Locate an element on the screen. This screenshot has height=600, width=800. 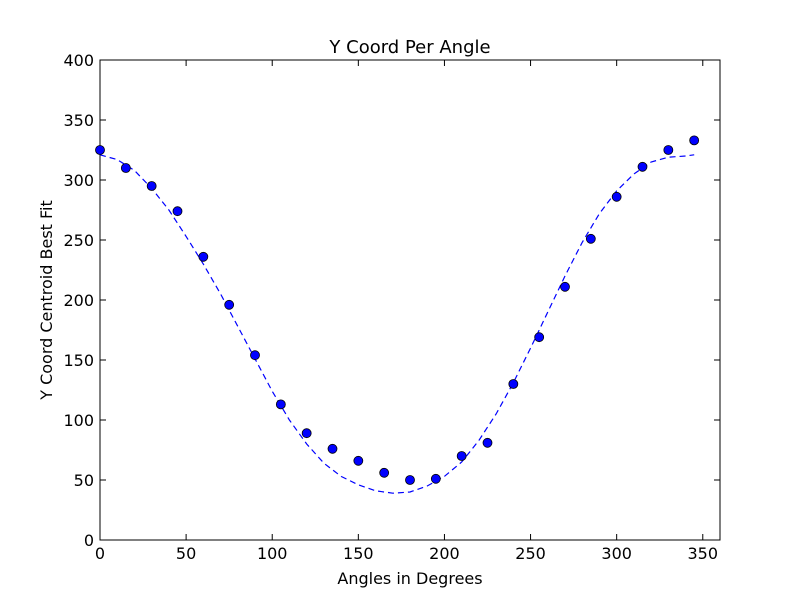
chart-title: Y Coord Per Angle is located at coordinates (409, 47).